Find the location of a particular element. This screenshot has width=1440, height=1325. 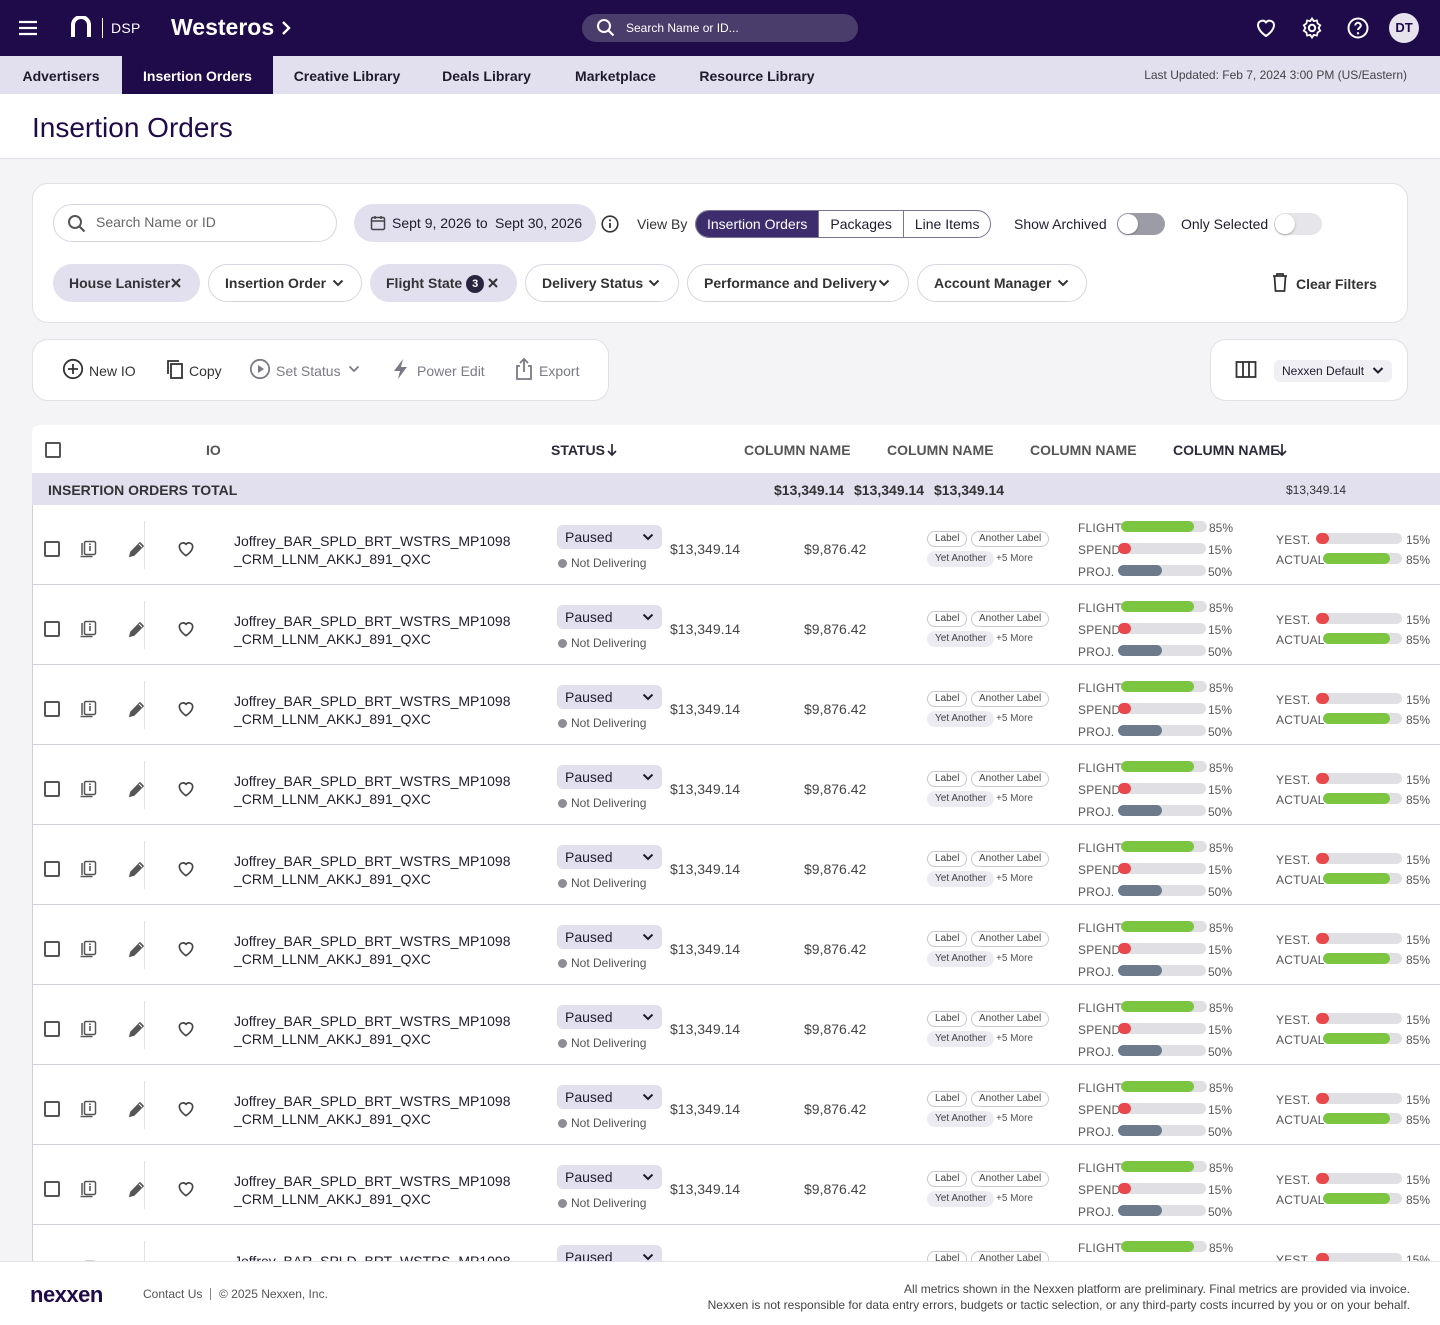

col-header-3: COLUMN NAME is located at coordinates (1083, 450).